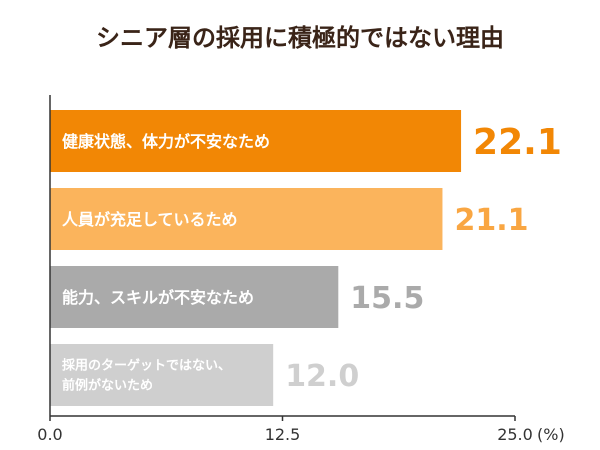 Image resolution: width=600 pixels, height=450 pixels. I want to click on bar-label-4: 採用のターゲットではない、, so click(146, 366).